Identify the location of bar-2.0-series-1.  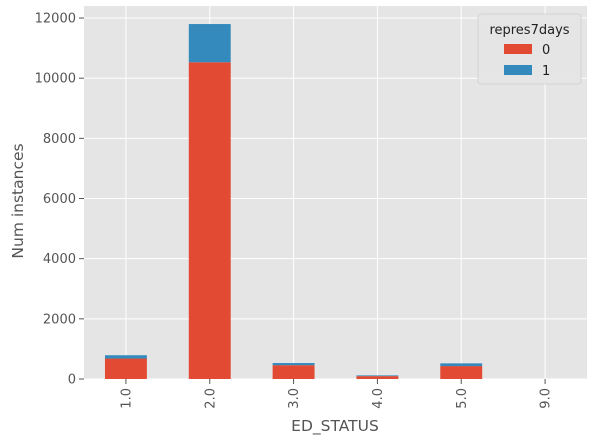
(209, 43).